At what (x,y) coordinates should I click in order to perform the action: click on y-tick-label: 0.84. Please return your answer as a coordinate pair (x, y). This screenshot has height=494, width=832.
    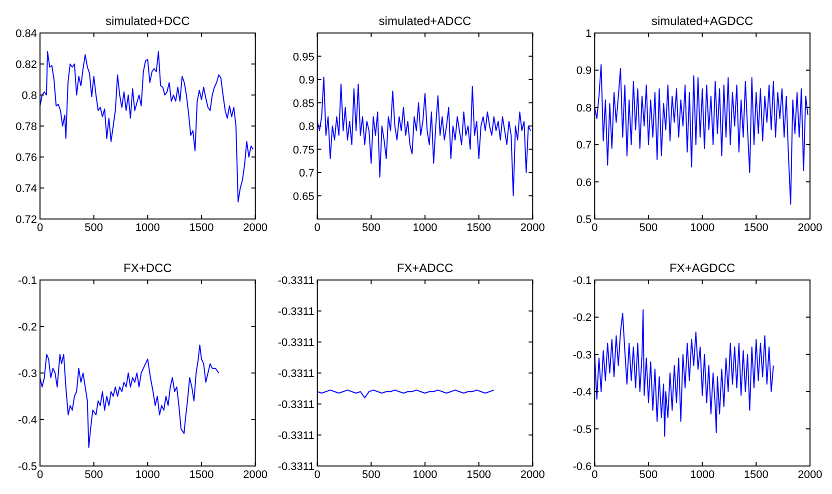
    Looking at the image, I should click on (26, 34).